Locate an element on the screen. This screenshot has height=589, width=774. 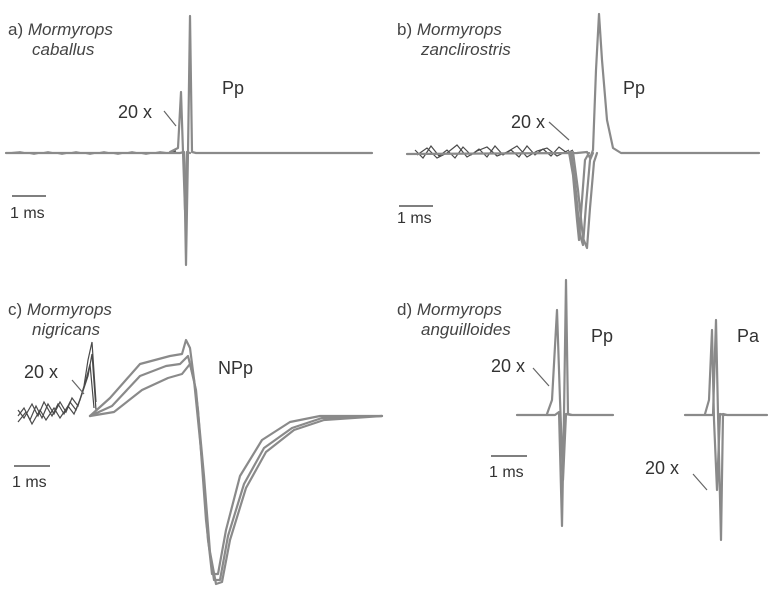
panel-a-species-epithet: caballus is located at coordinates (63, 49).